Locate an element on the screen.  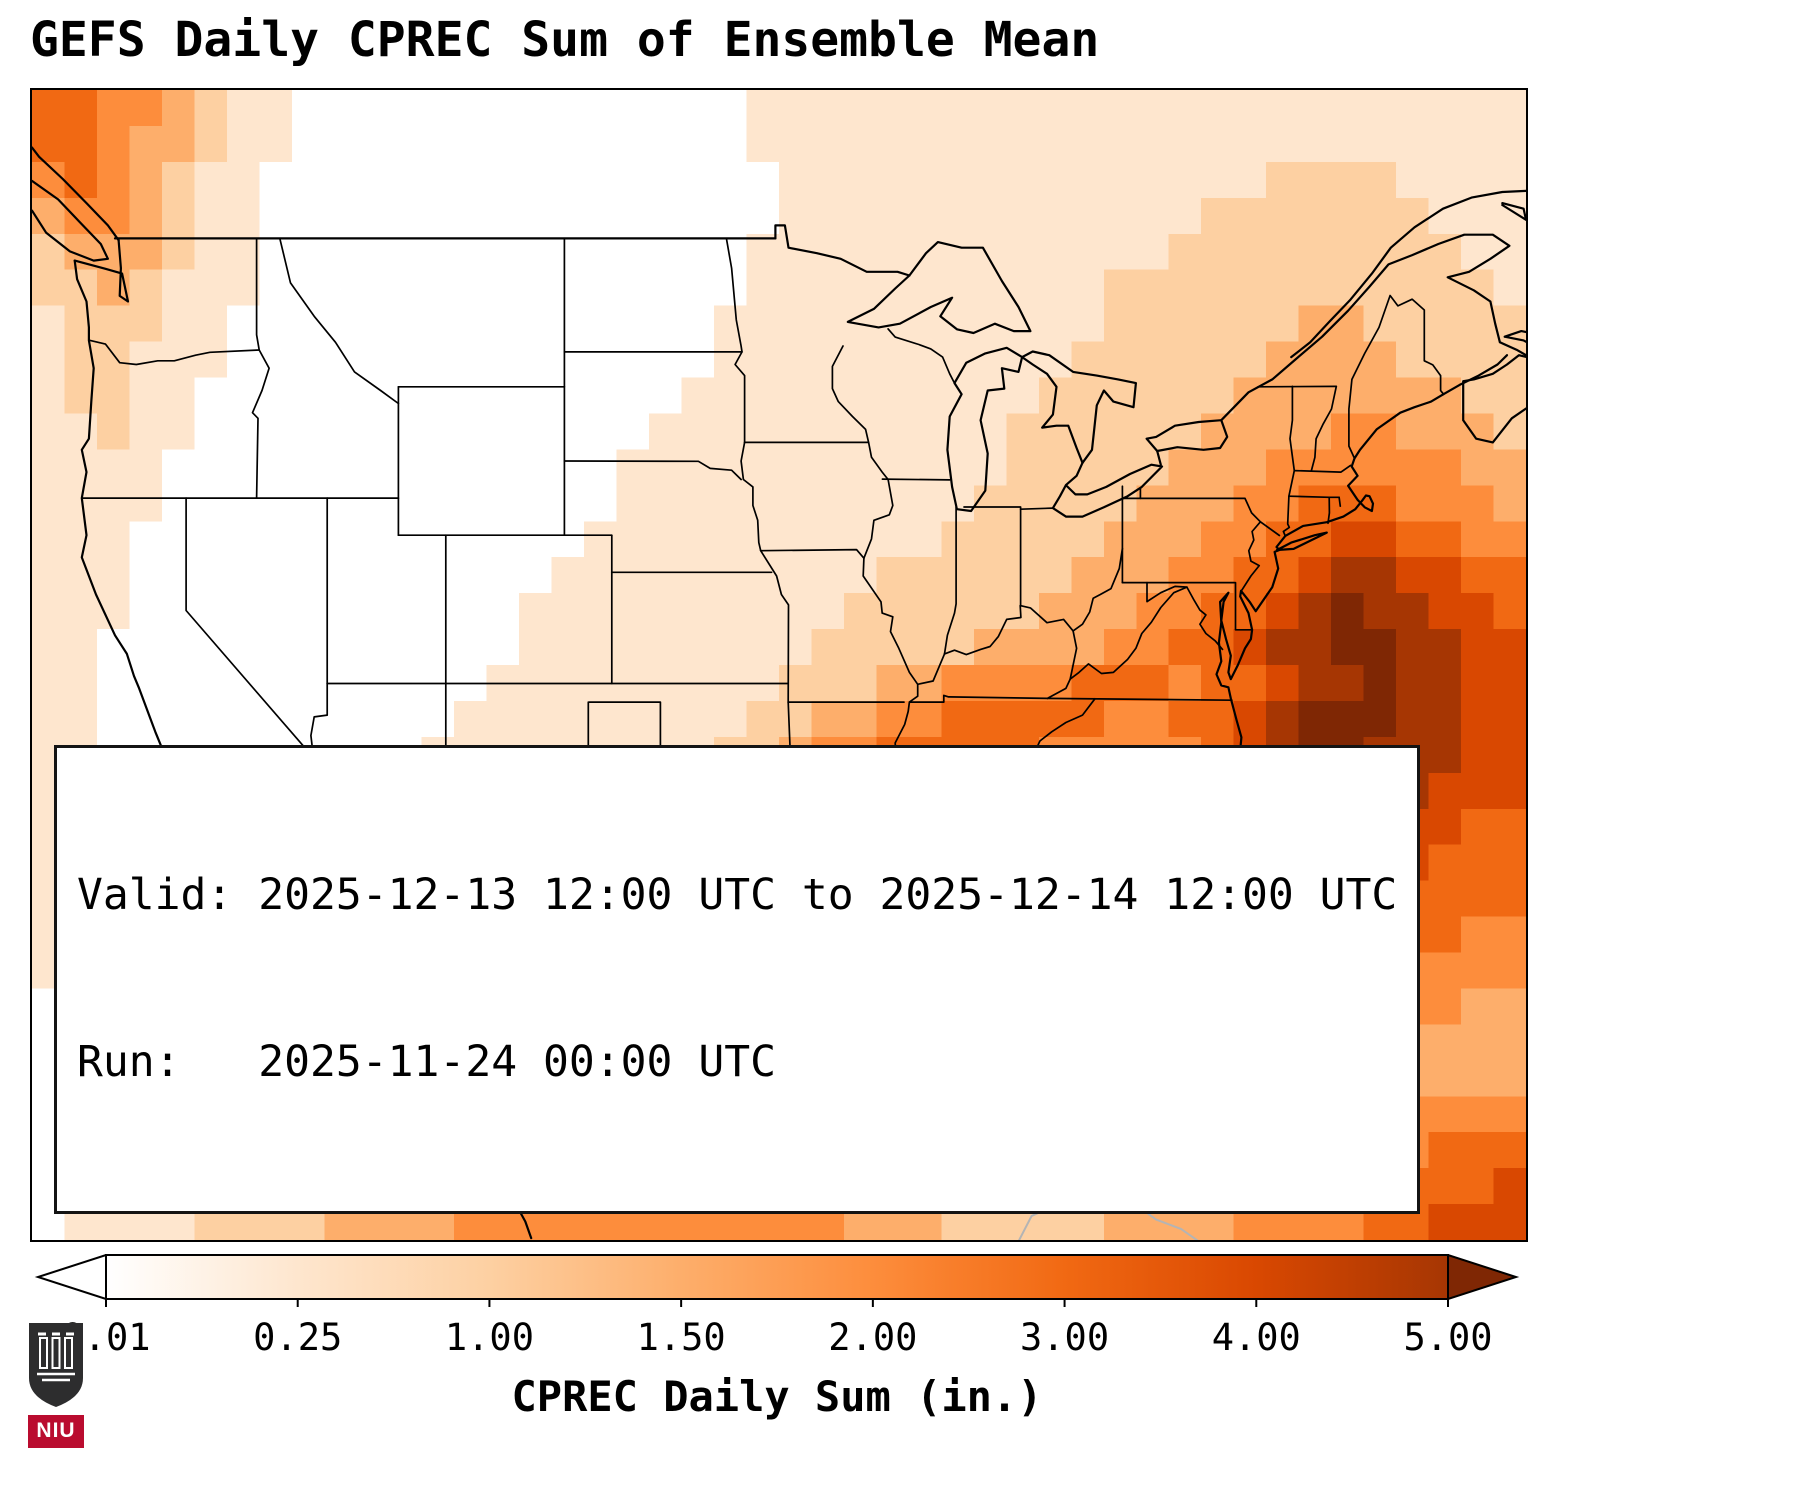
colorbar is located at coordinates (777, 1280).